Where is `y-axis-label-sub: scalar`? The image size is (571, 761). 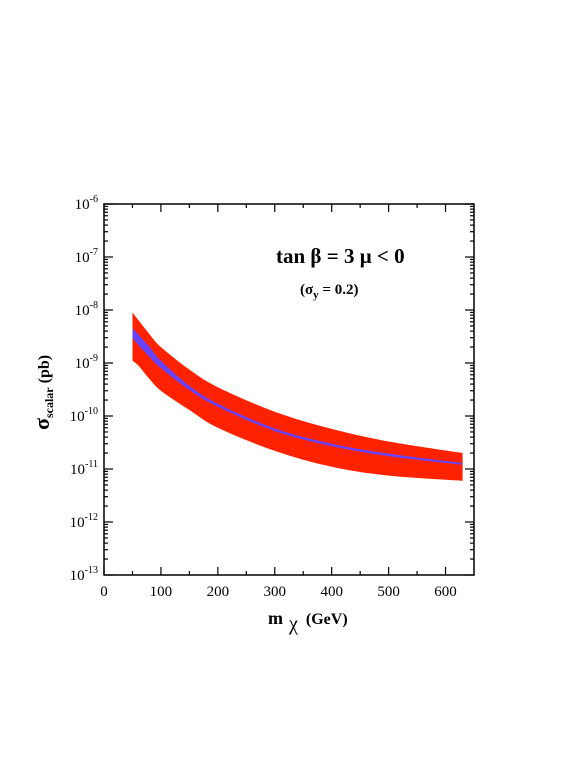
y-axis-label-sub: scalar is located at coordinates (49, 402).